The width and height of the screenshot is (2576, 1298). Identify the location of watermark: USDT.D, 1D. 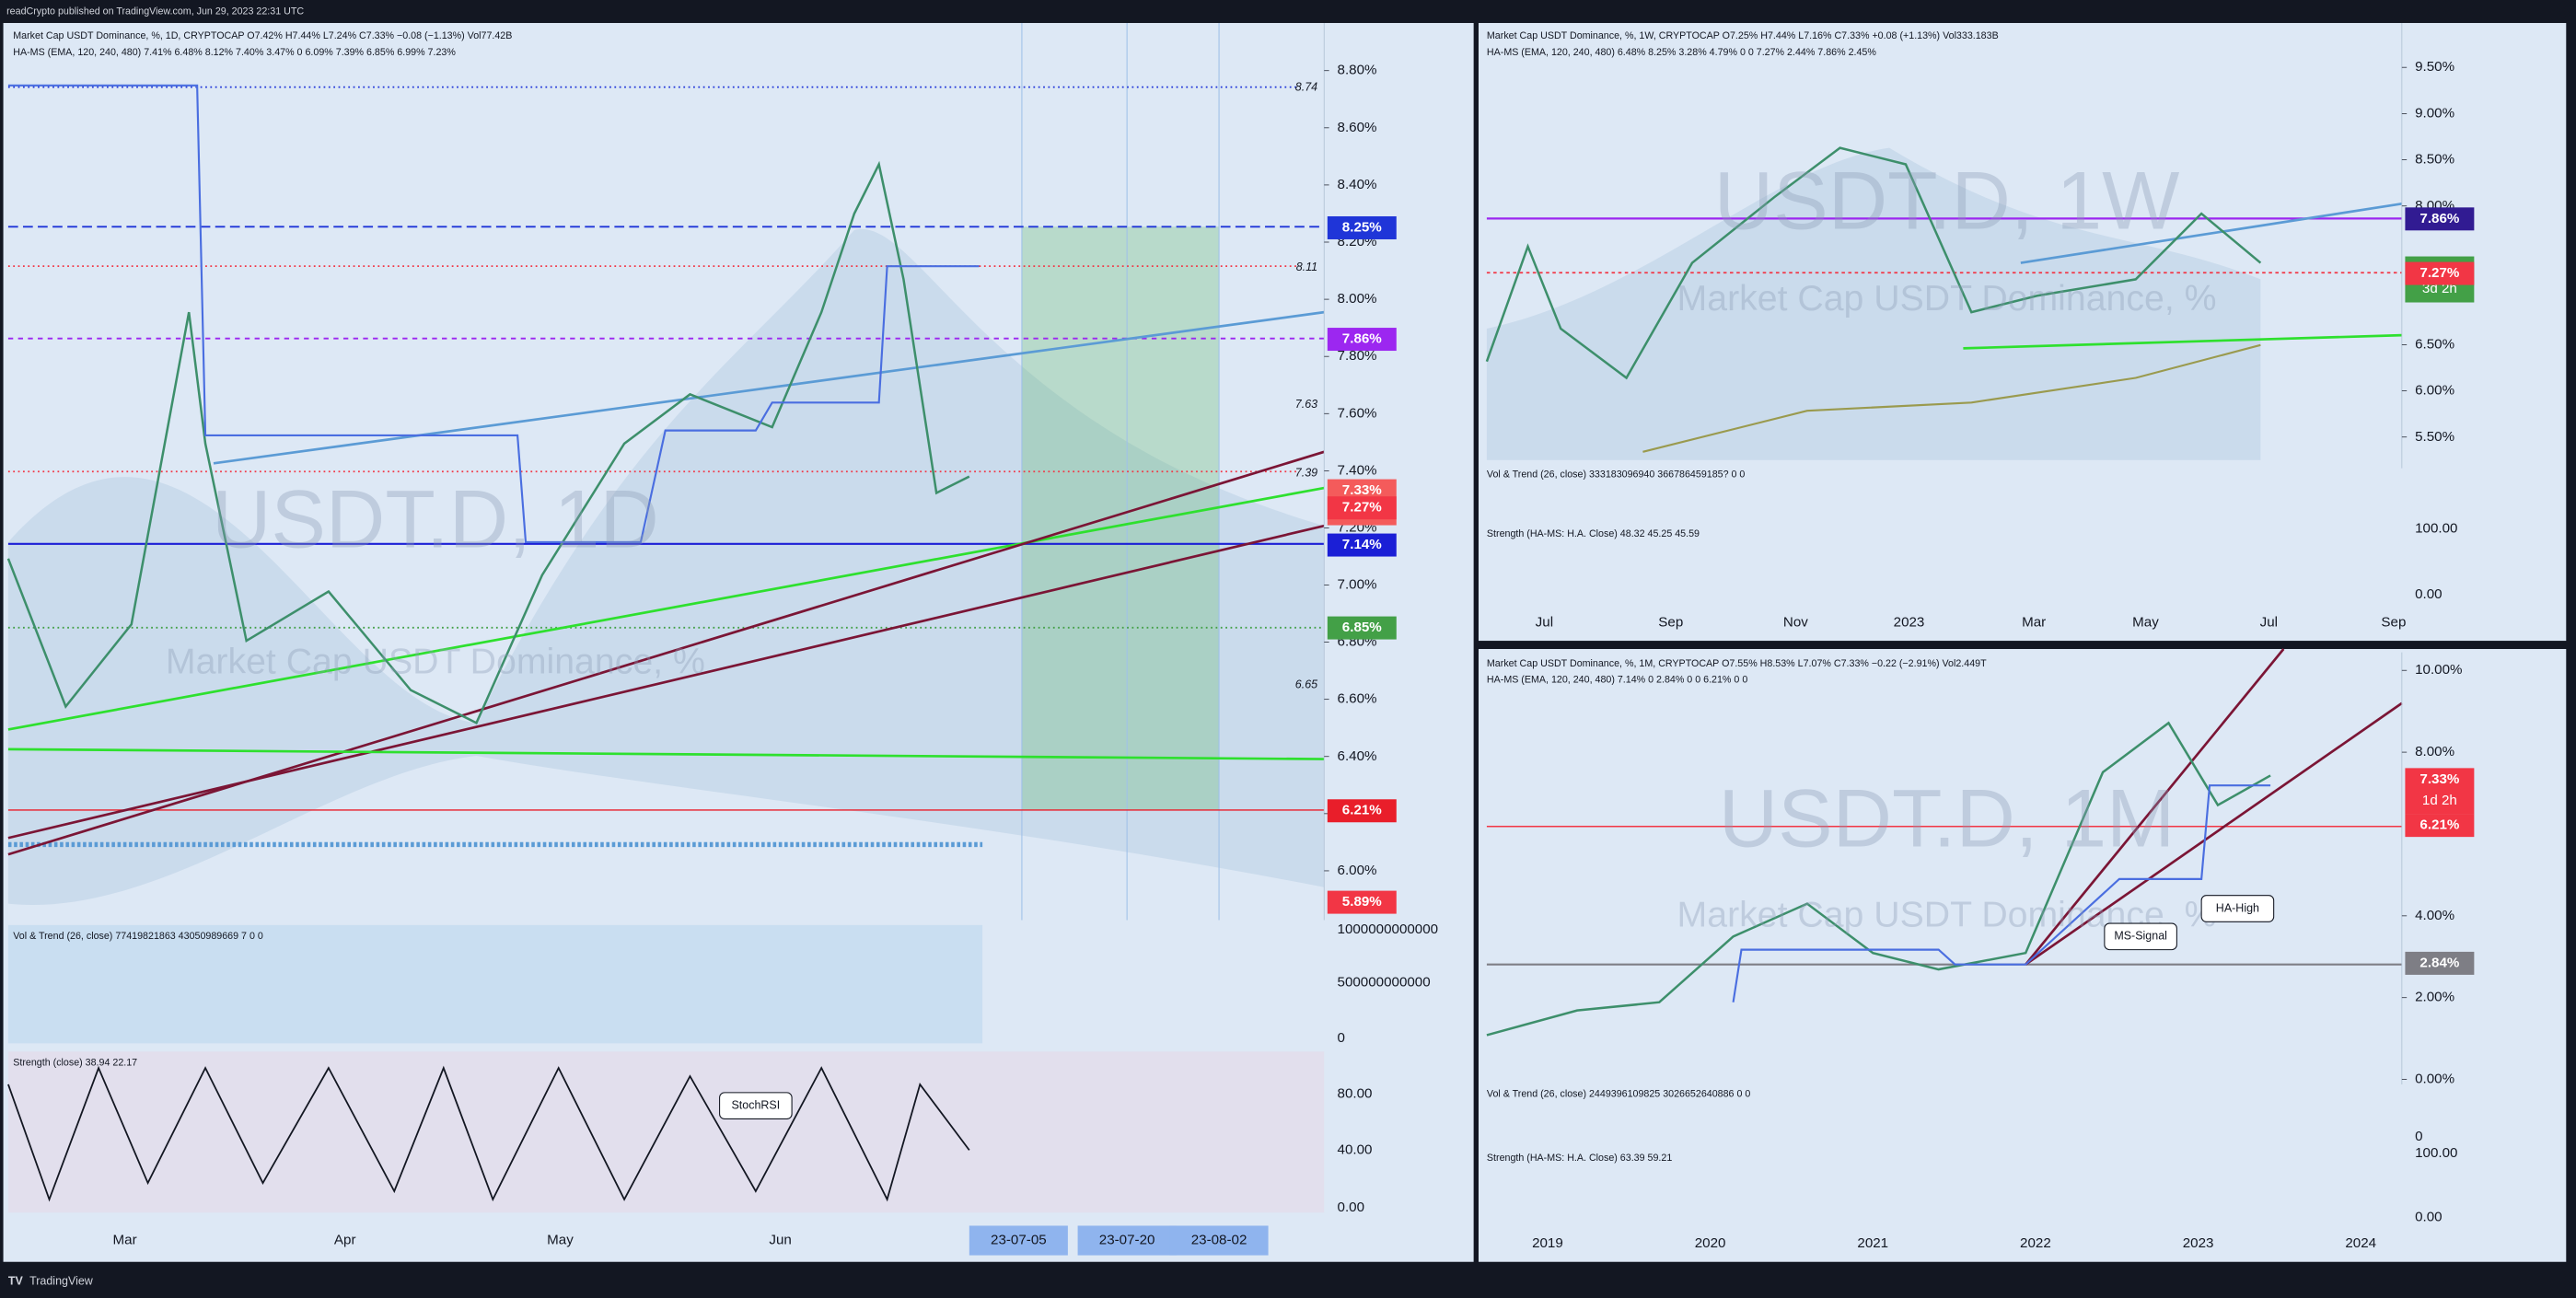
(435, 519).